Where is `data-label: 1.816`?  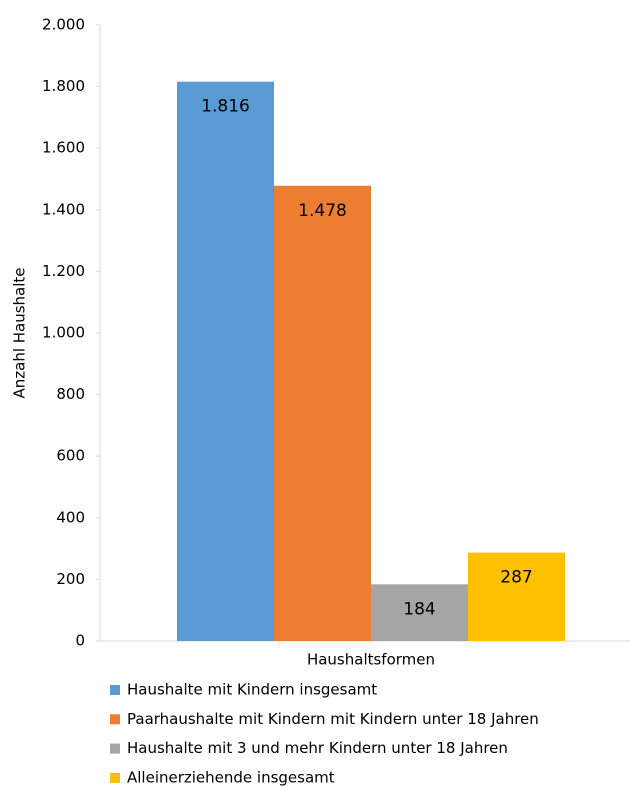
data-label: 1.816 is located at coordinates (225, 107).